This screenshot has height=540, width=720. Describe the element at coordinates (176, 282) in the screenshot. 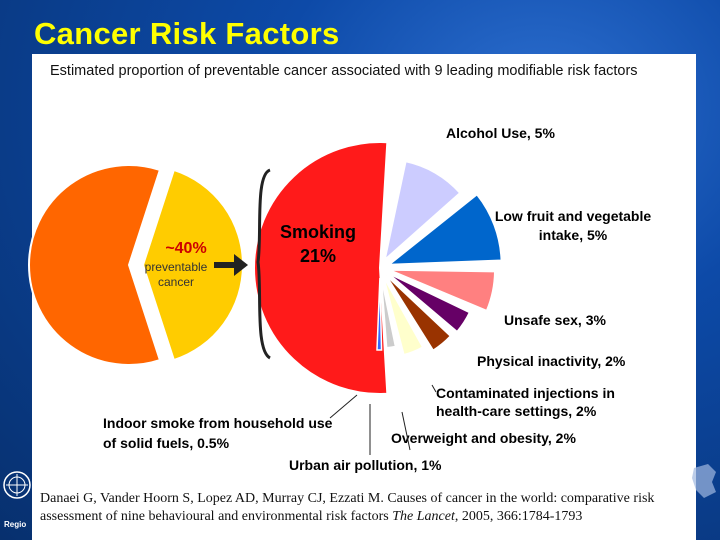

I see `preventable-text-label: cancer` at that location.